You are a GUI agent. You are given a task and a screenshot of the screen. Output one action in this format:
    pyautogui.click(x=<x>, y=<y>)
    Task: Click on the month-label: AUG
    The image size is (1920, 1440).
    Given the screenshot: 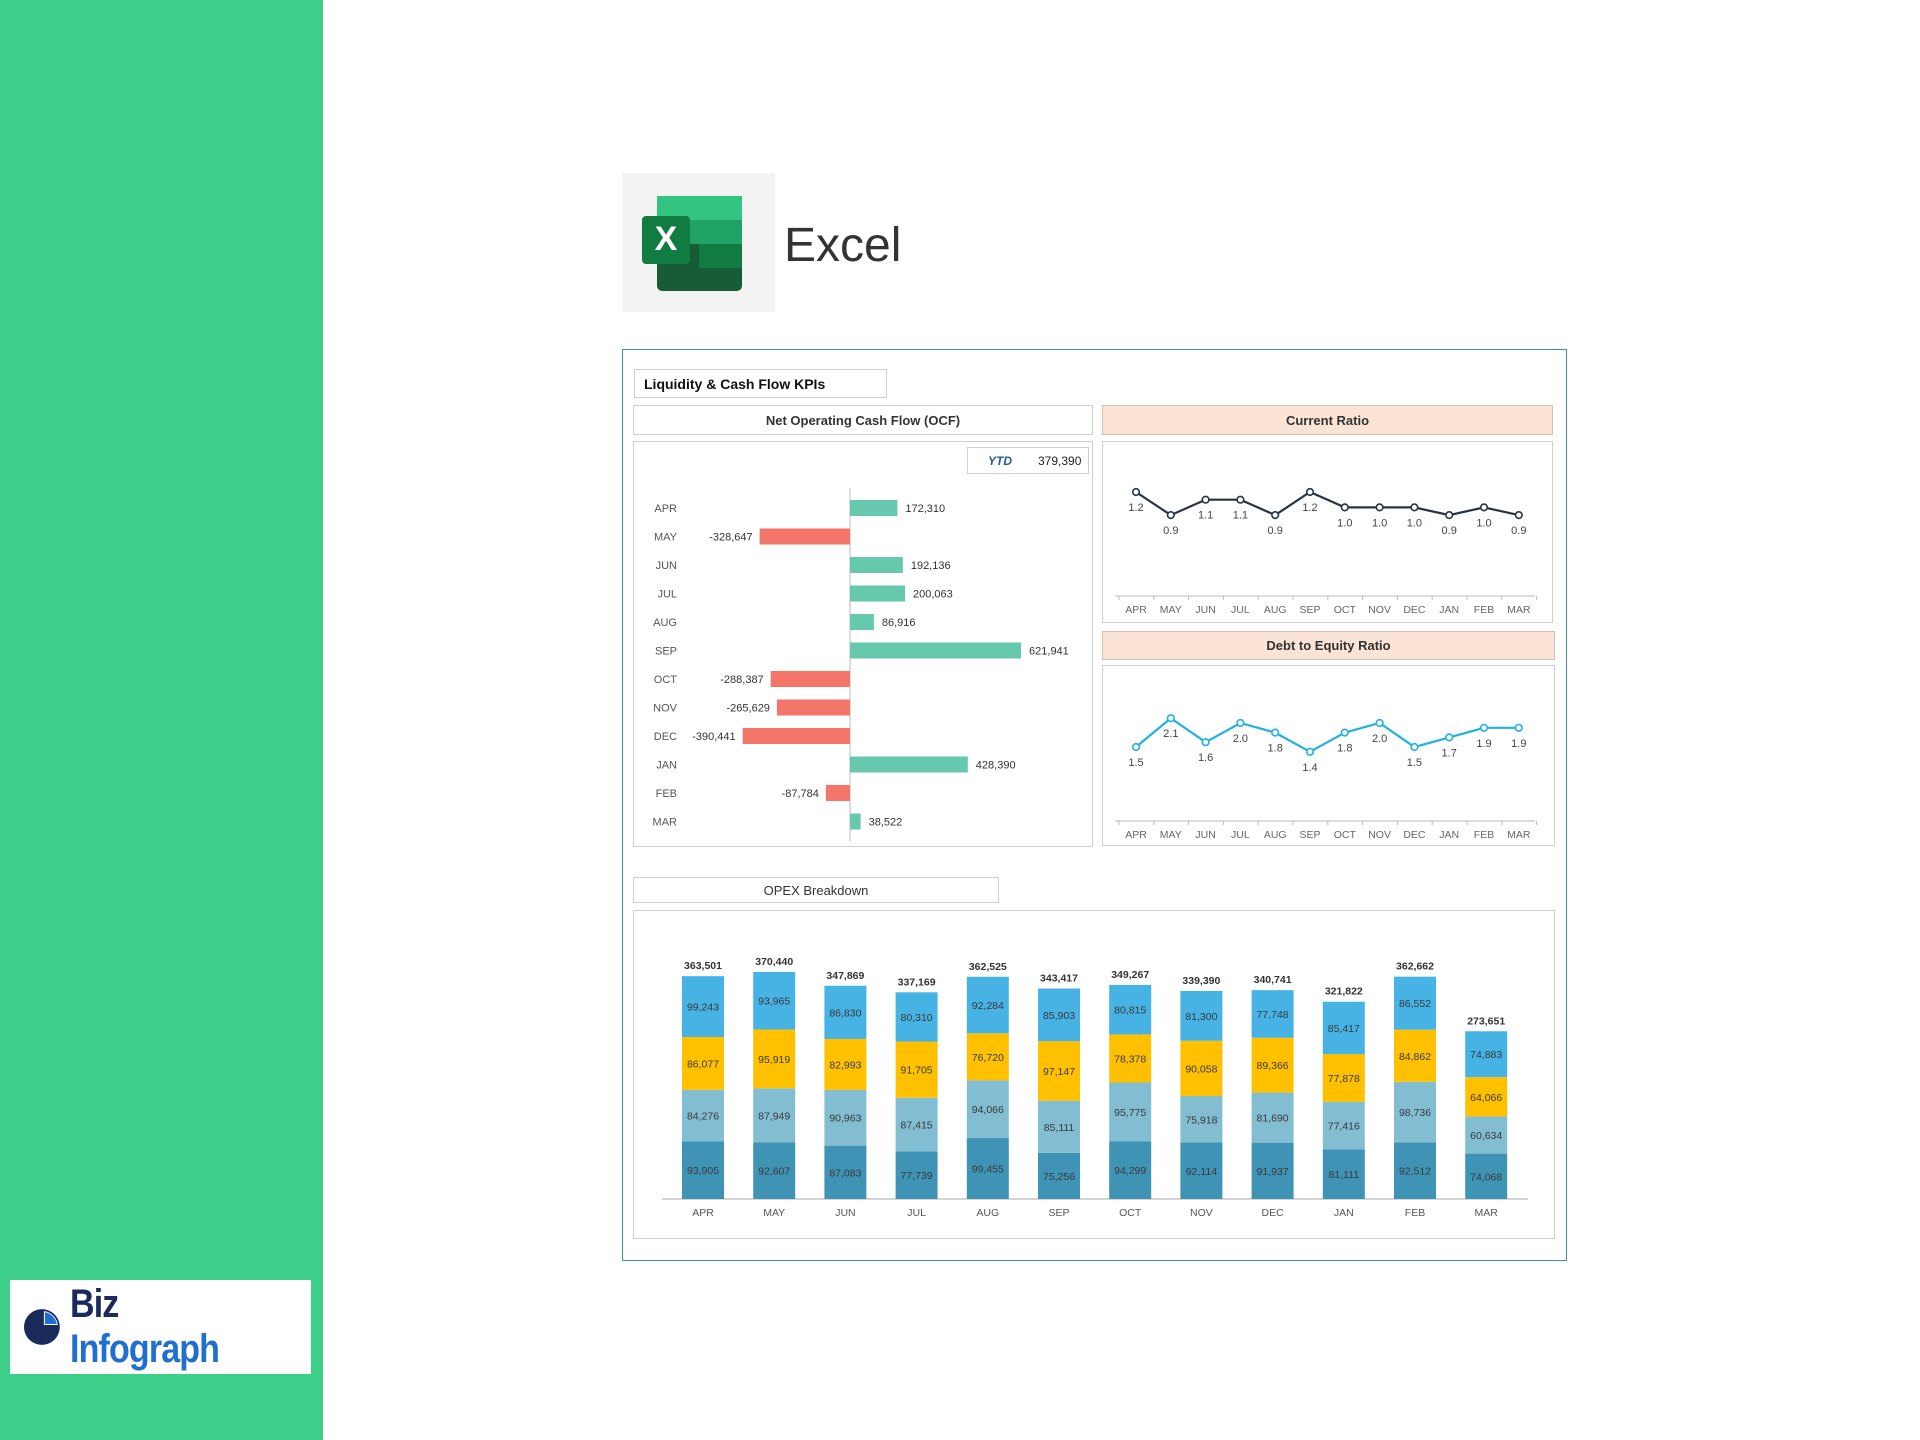 What is the action you would take?
    pyautogui.click(x=1275, y=835)
    